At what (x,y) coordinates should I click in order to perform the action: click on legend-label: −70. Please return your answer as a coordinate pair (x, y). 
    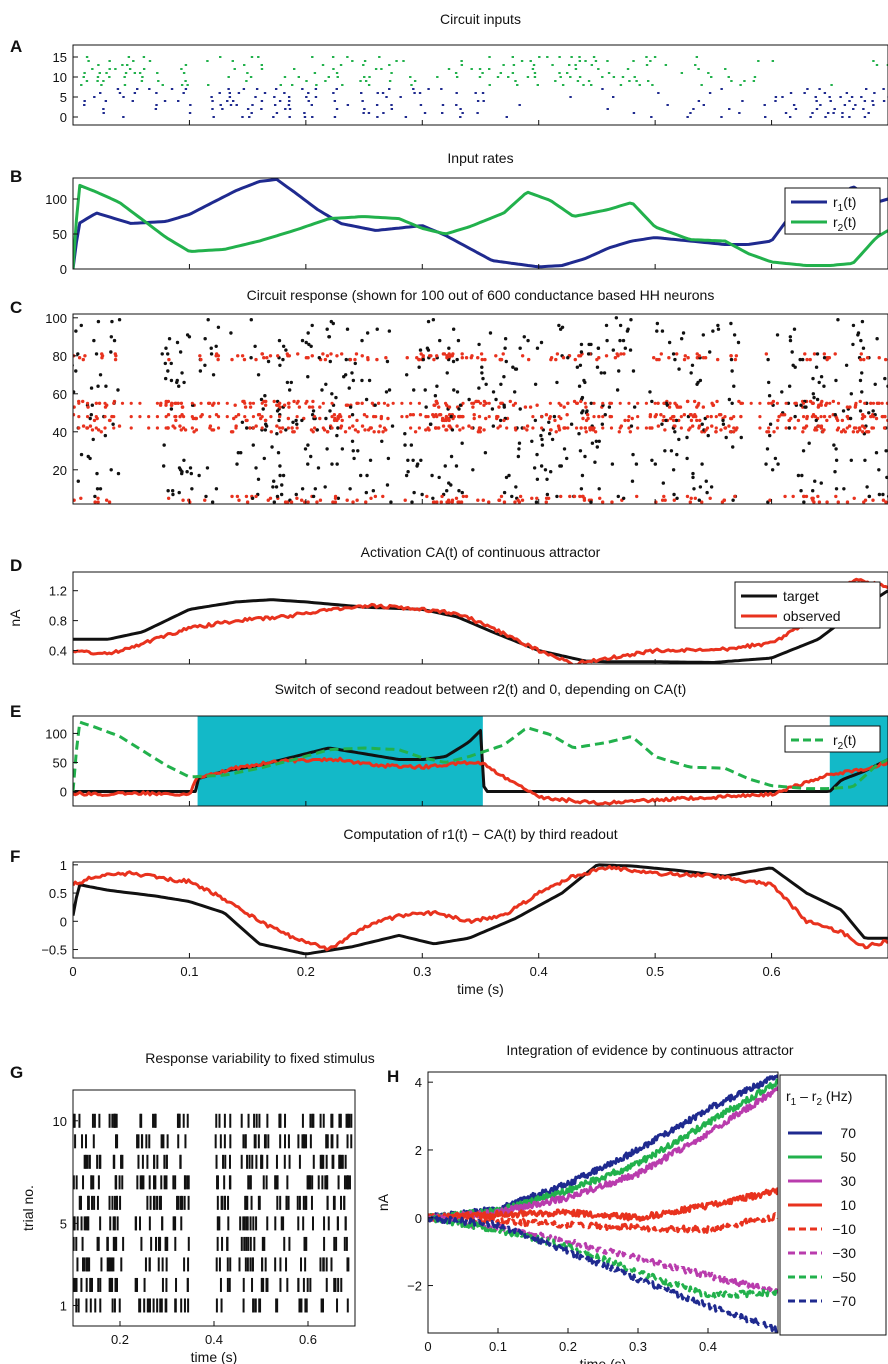
    Looking at the image, I should click on (844, 1301).